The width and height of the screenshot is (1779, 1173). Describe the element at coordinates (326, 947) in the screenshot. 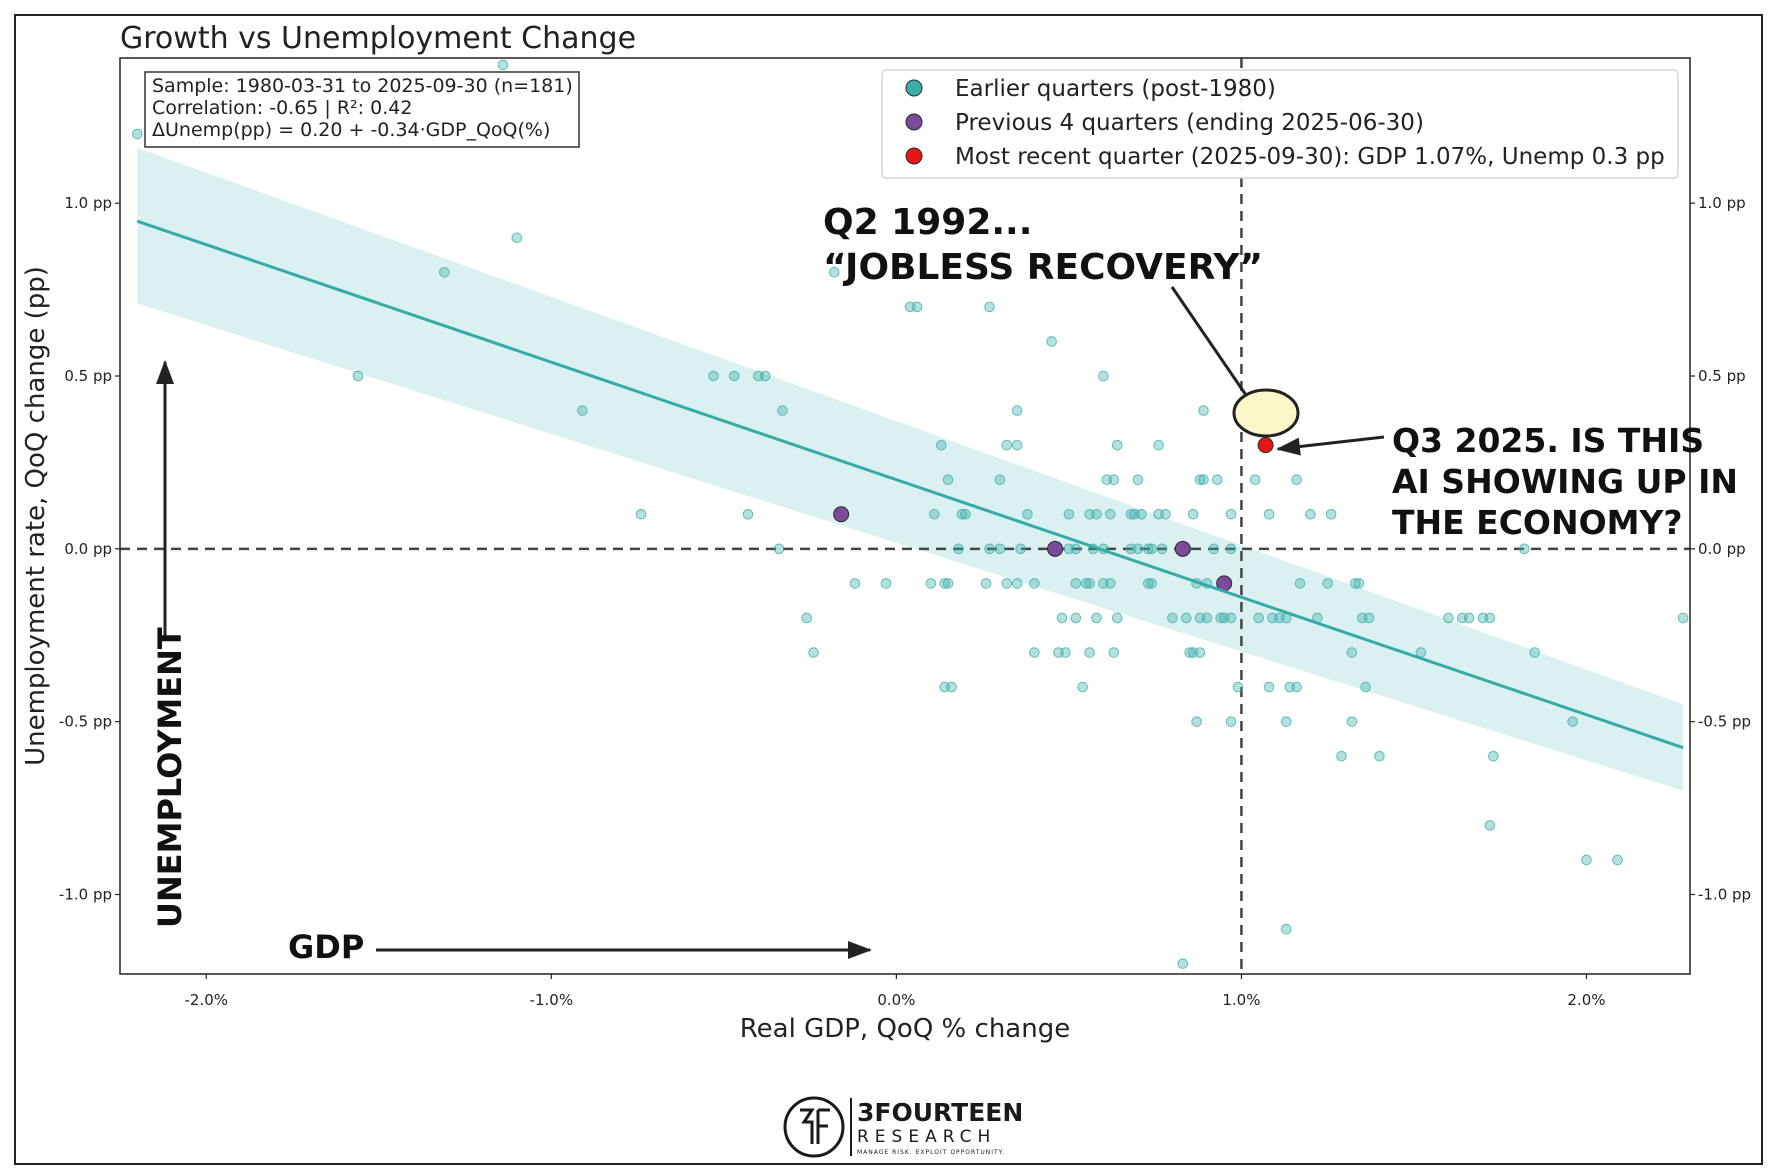

I see `gdp-arrow-label: GDP` at that location.